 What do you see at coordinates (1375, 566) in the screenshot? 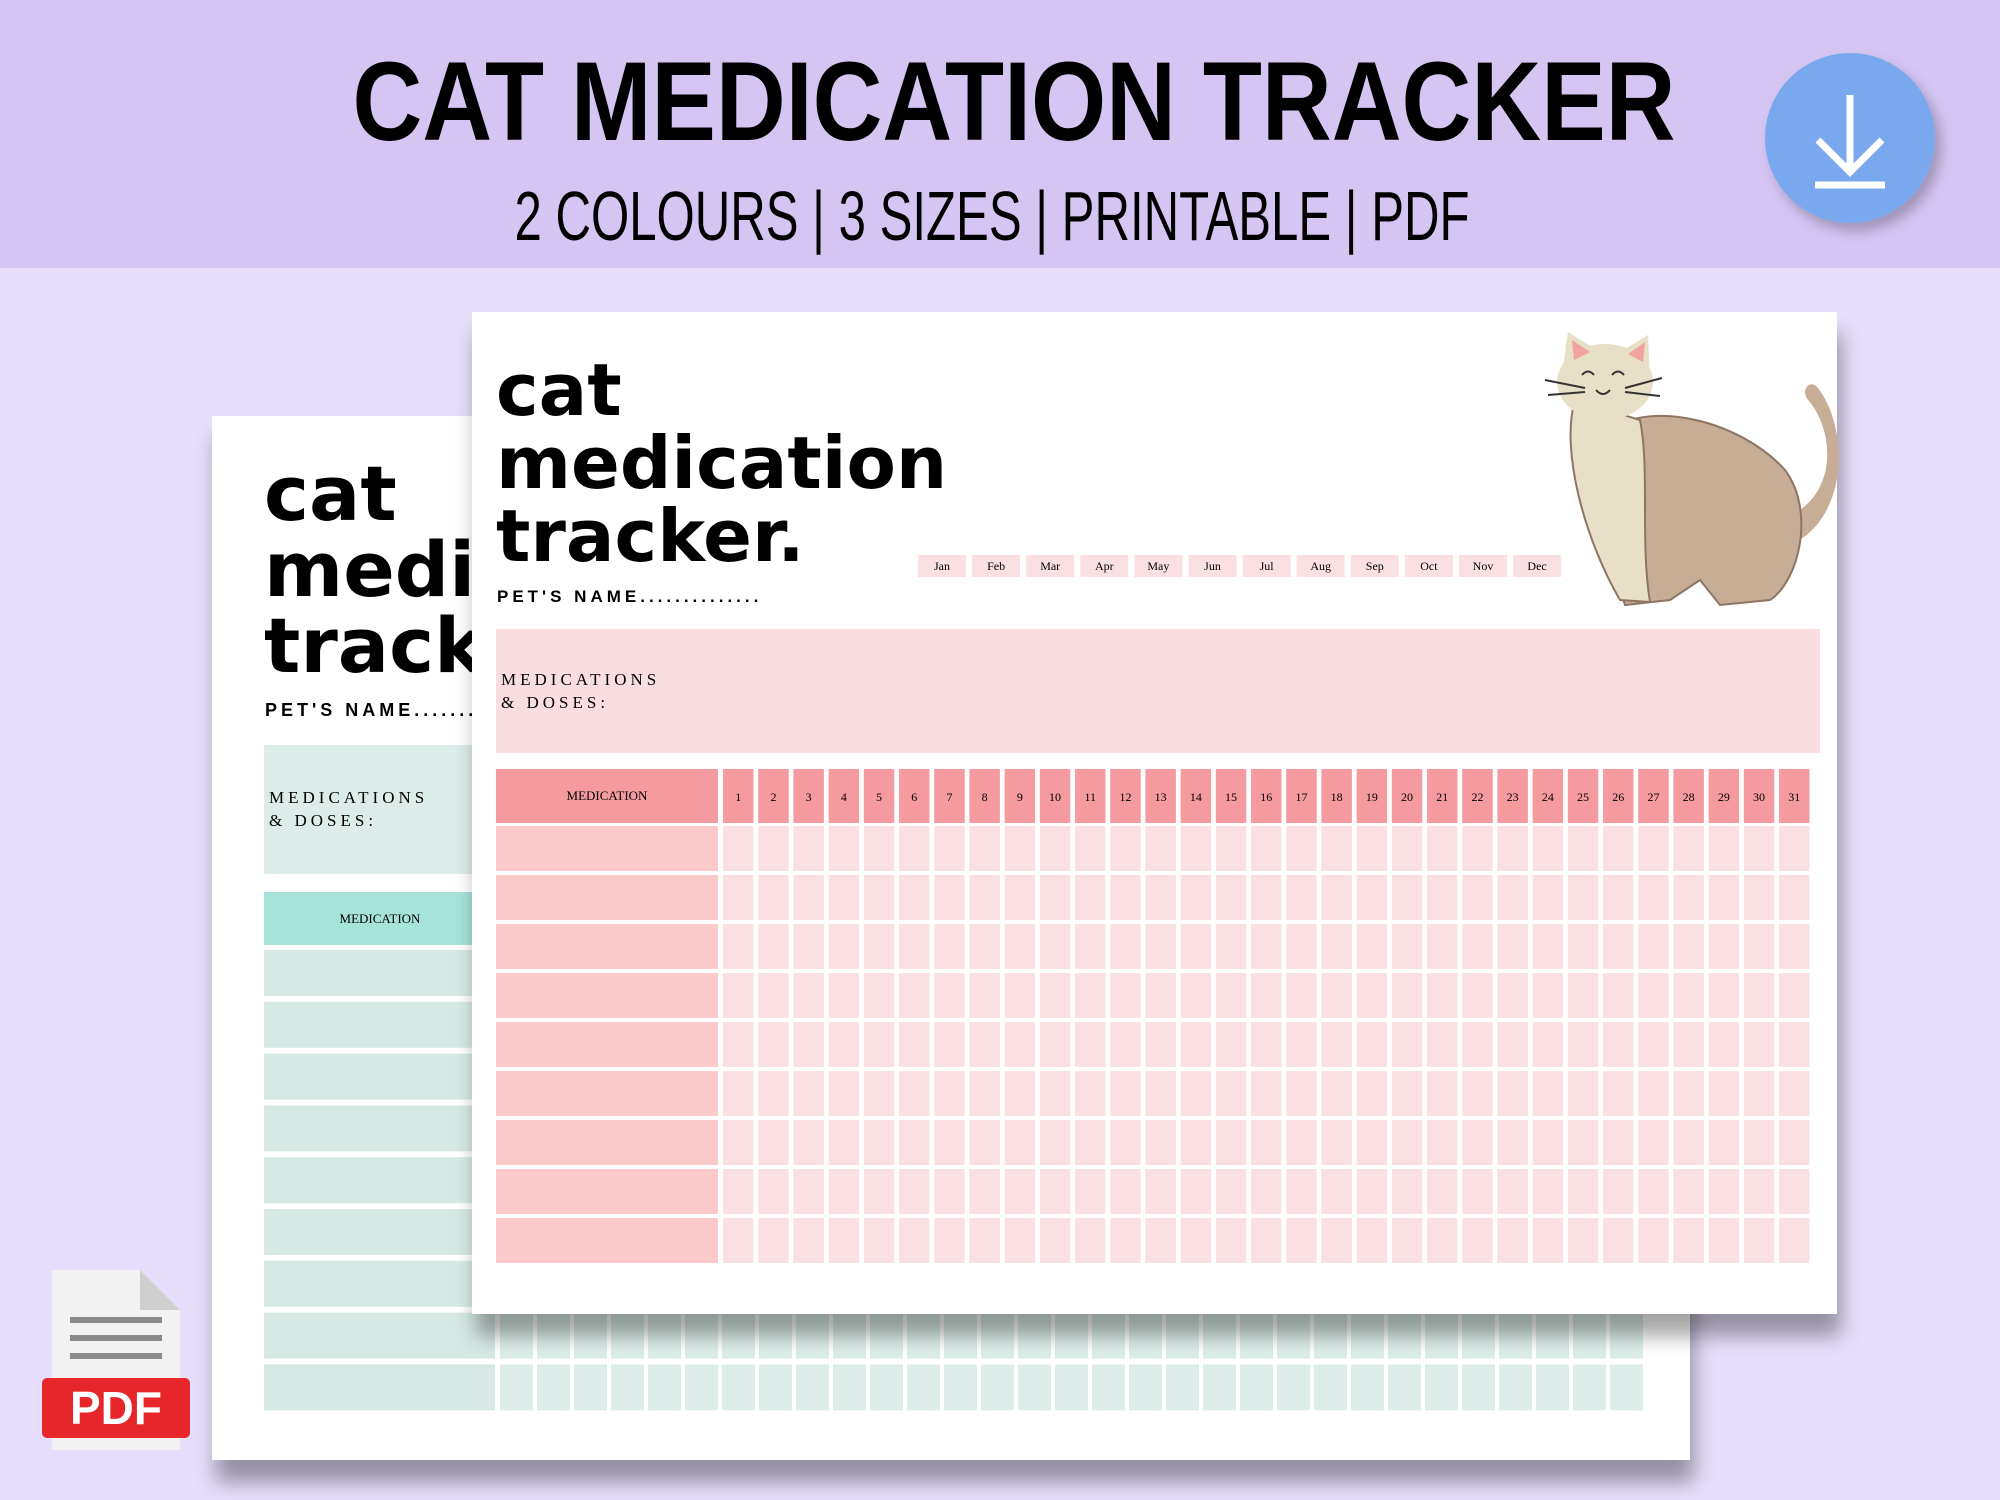
I see `month: Sep` at bounding box center [1375, 566].